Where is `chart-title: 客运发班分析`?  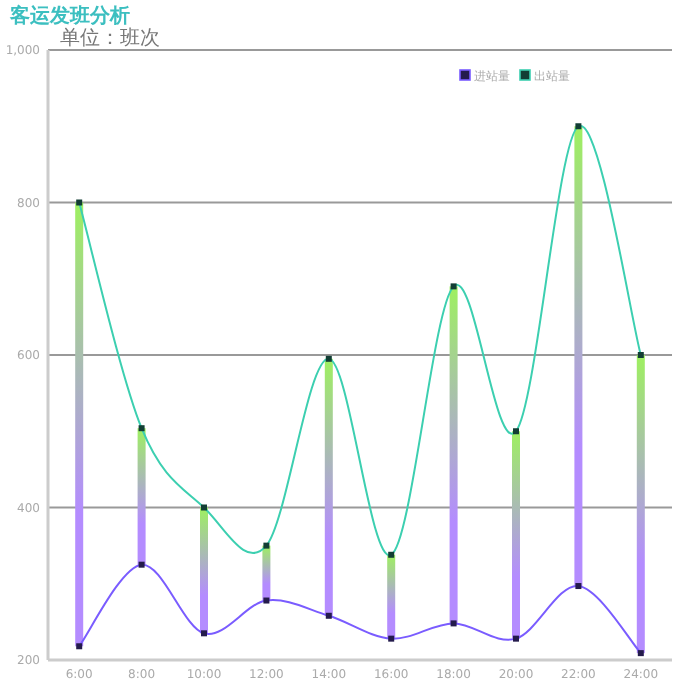 chart-title: 客运发班分析 is located at coordinates (69, 16).